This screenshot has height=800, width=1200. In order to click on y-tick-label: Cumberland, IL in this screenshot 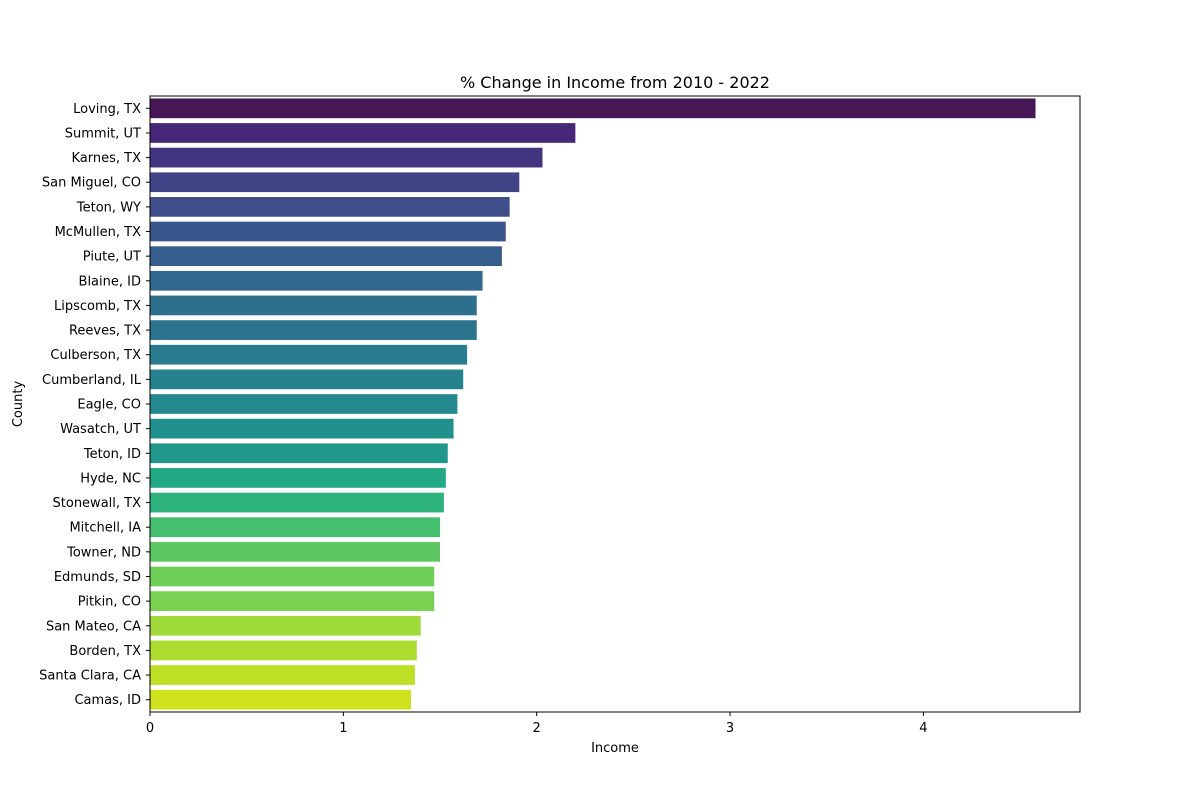, I will do `click(92, 380)`.